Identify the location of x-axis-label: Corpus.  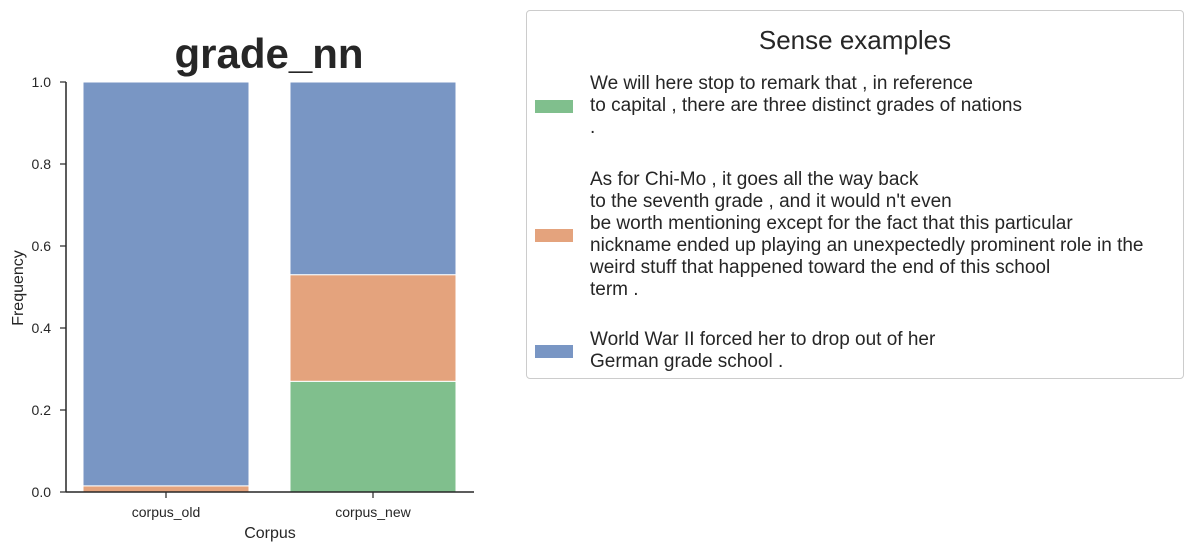
(270, 533).